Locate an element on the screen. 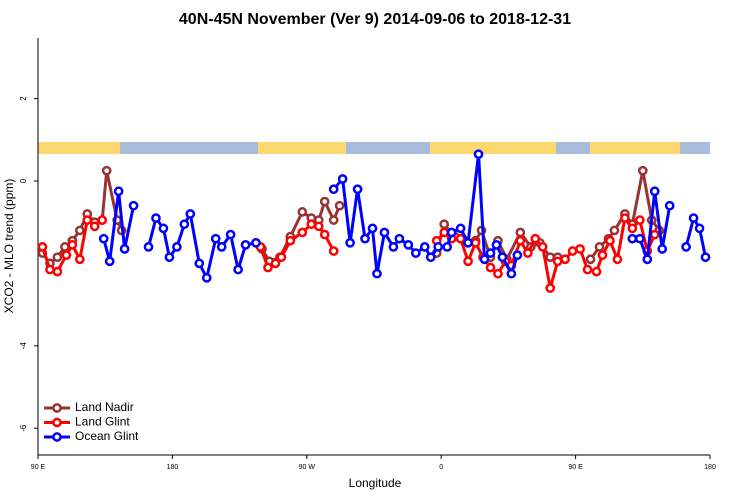 The height and width of the screenshot is (500, 750). x-tick-label: 90 W is located at coordinates (307, 467).